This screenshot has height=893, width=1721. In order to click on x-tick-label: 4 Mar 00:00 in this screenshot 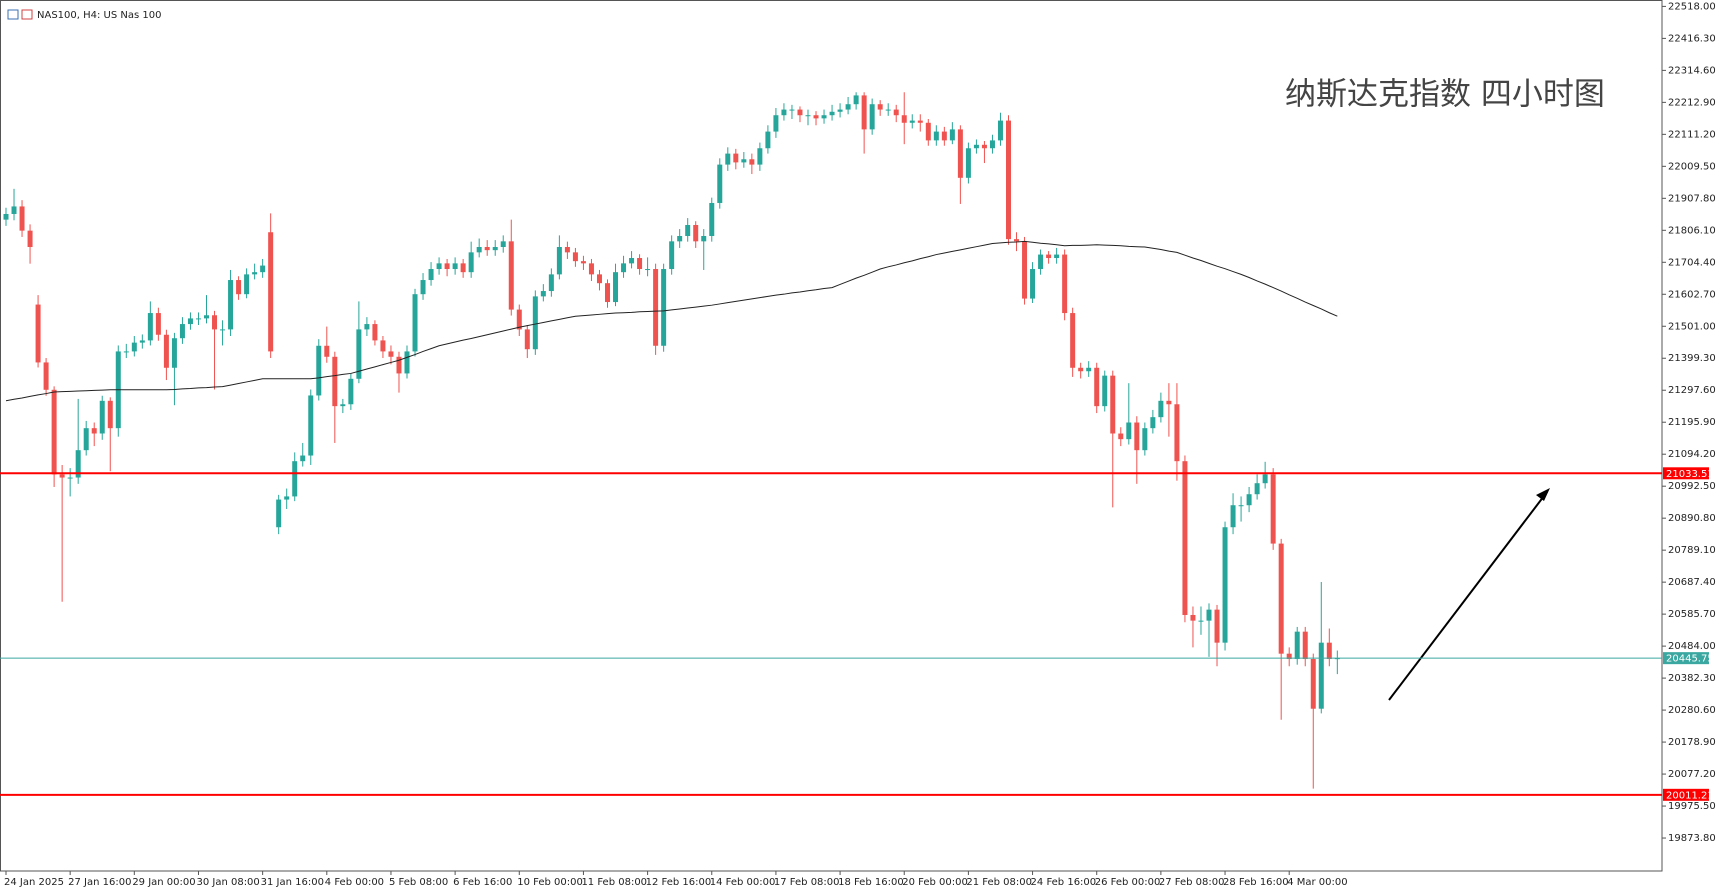, I will do `click(1317, 882)`.